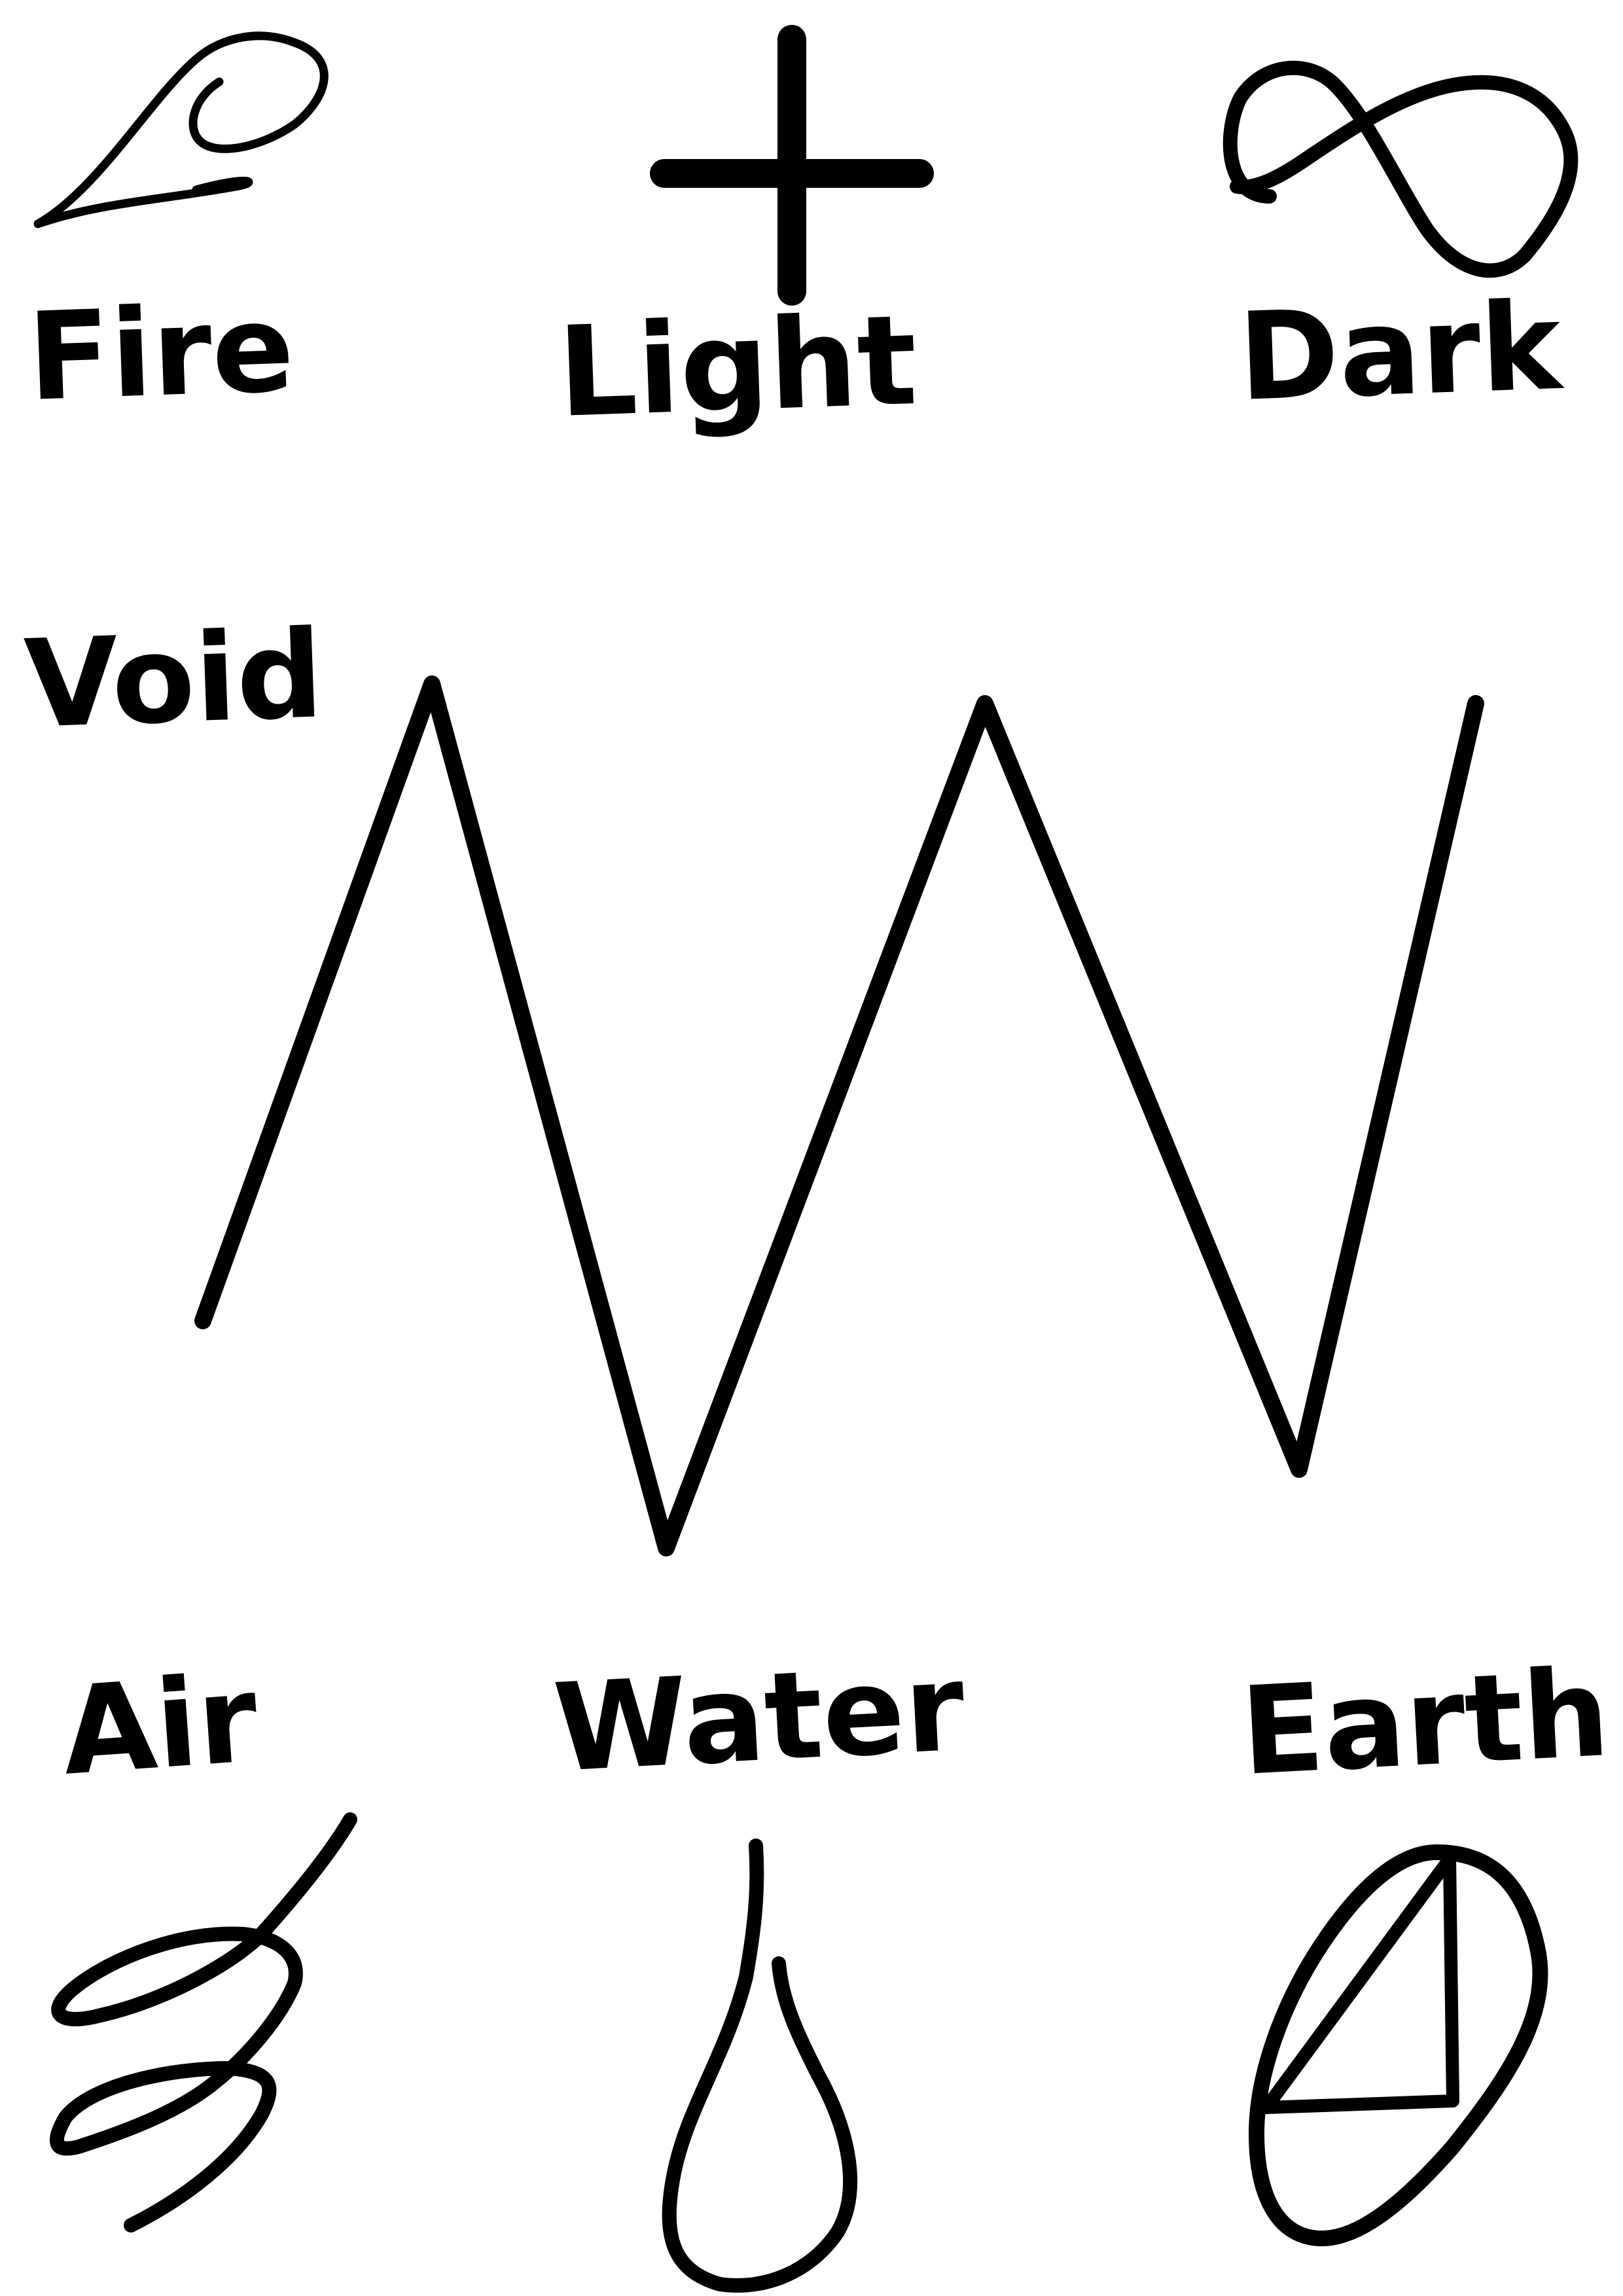  I want to click on fire-label: Fire, so click(161, 353).